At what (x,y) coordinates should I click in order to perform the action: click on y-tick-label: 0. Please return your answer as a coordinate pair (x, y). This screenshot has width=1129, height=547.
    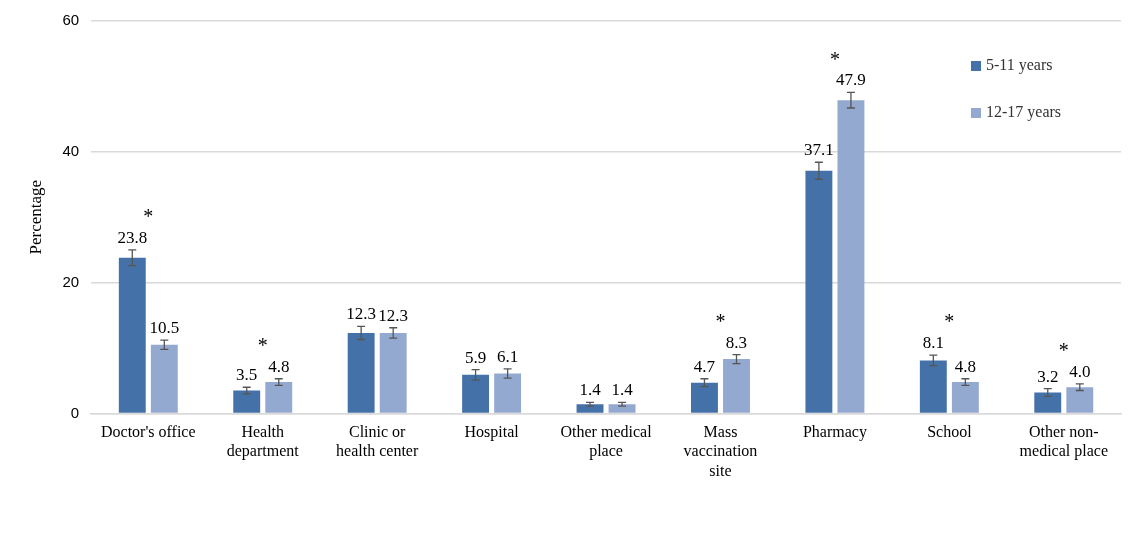
    Looking at the image, I should click on (75, 412).